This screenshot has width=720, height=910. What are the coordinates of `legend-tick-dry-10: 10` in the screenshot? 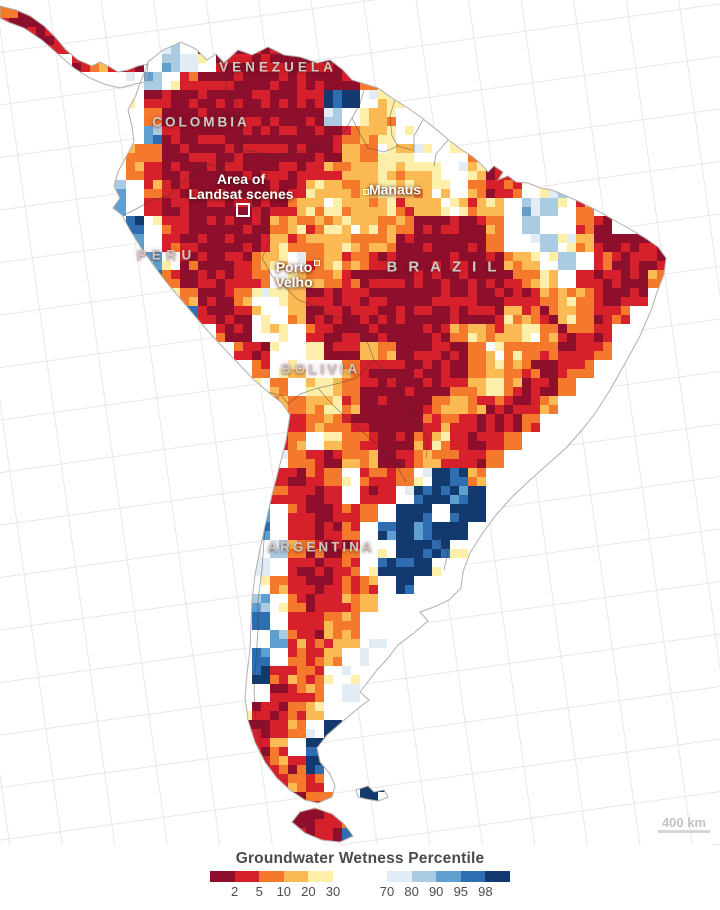 It's located at (284, 891).